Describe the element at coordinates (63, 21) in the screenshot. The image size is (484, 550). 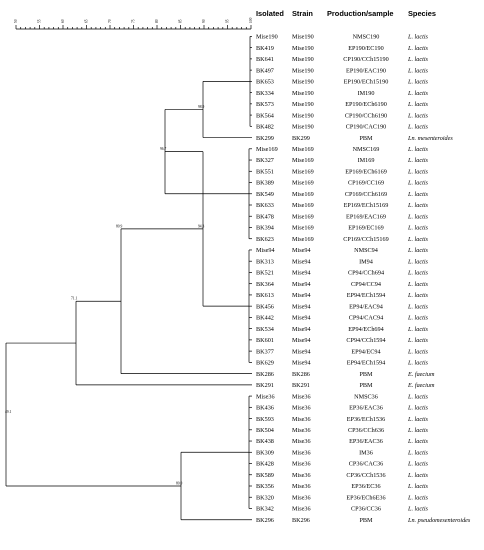
I see `scale-tick-label: 60` at that location.